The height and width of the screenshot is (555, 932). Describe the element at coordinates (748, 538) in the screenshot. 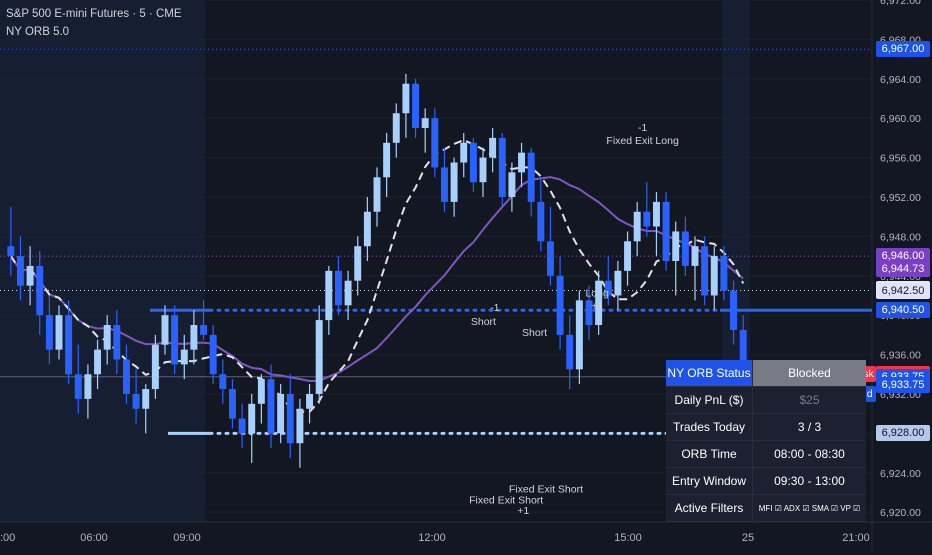

I see `x-tick-label: 25` at that location.